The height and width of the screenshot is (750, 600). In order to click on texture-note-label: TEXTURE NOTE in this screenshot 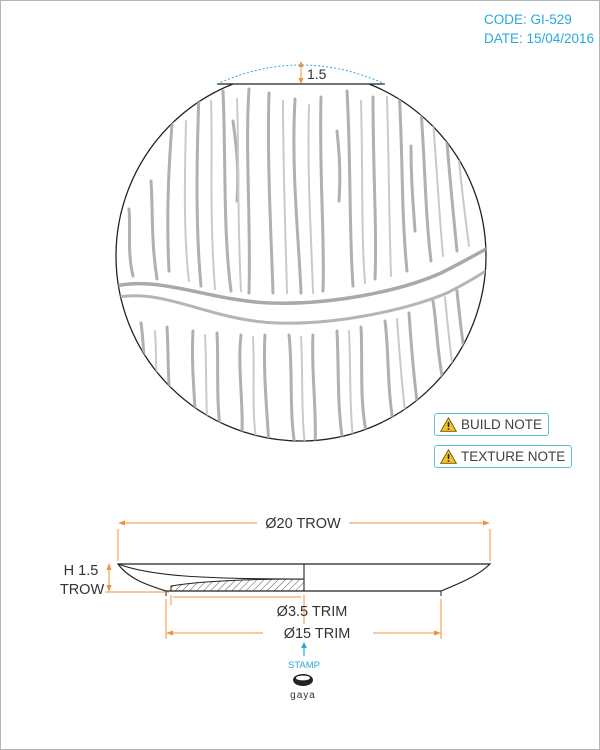, I will do `click(513, 456)`.